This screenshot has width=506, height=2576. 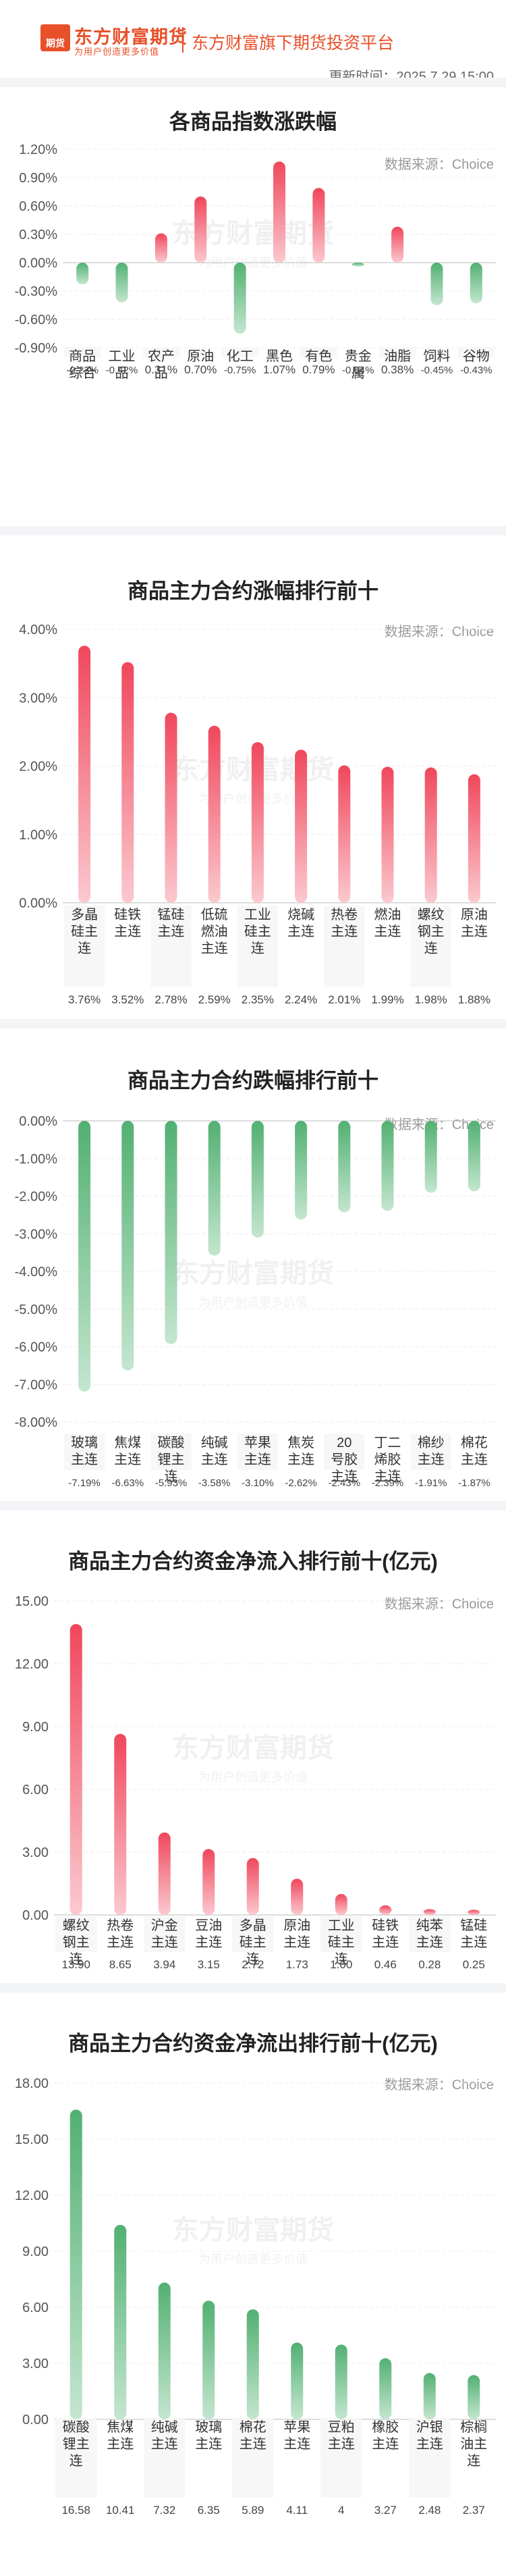 I want to click on chart-title: 商品主力合约跌幅排行前十, so click(x=253, y=1081).